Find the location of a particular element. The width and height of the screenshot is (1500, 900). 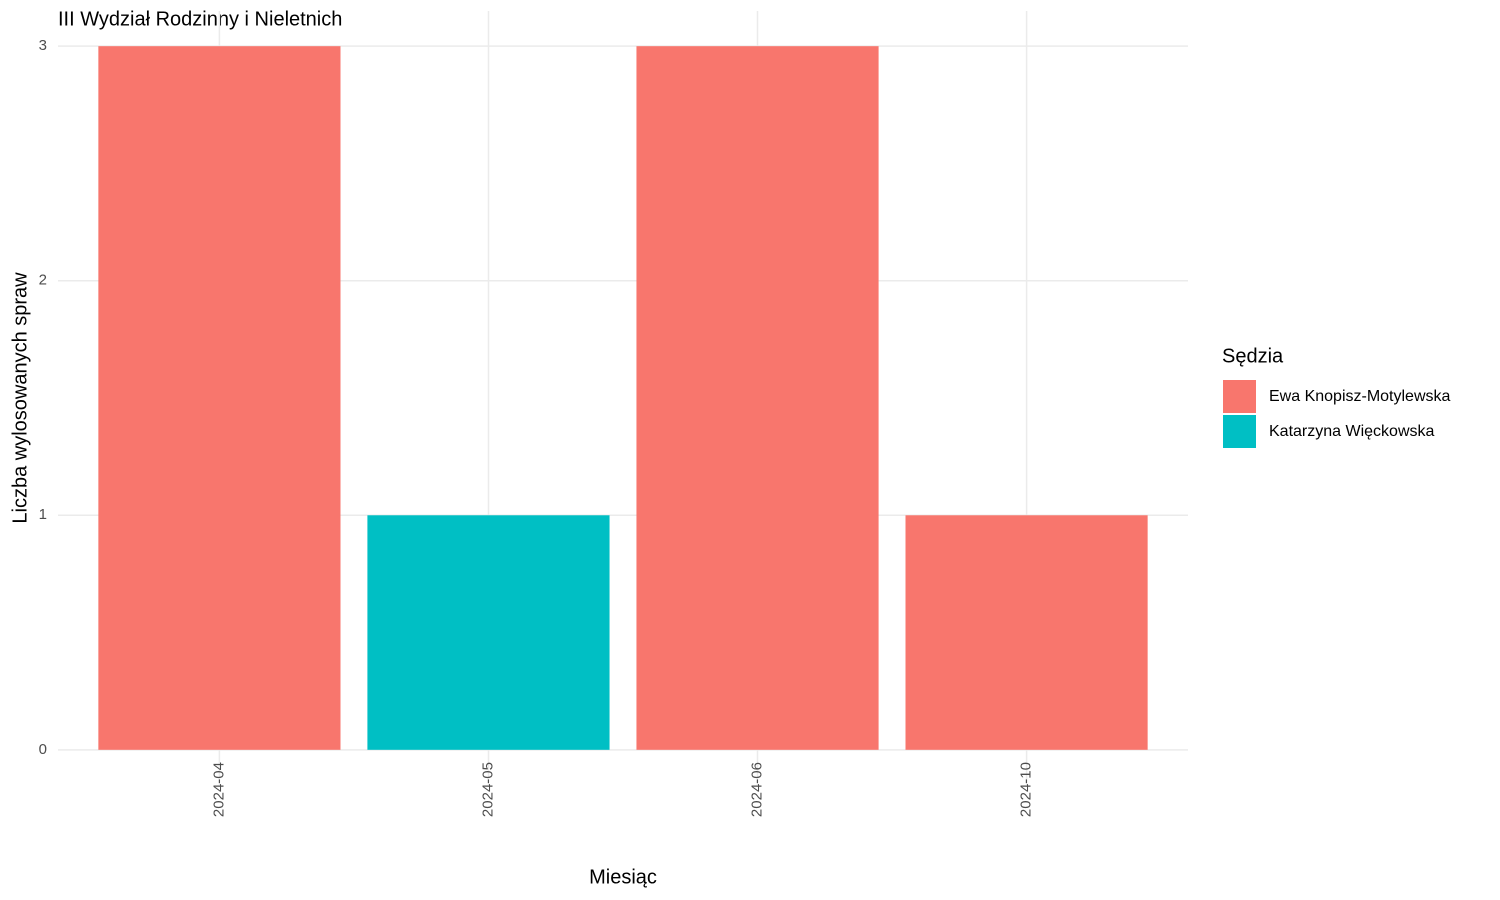

y-tick-label: 1 is located at coordinates (43, 514).